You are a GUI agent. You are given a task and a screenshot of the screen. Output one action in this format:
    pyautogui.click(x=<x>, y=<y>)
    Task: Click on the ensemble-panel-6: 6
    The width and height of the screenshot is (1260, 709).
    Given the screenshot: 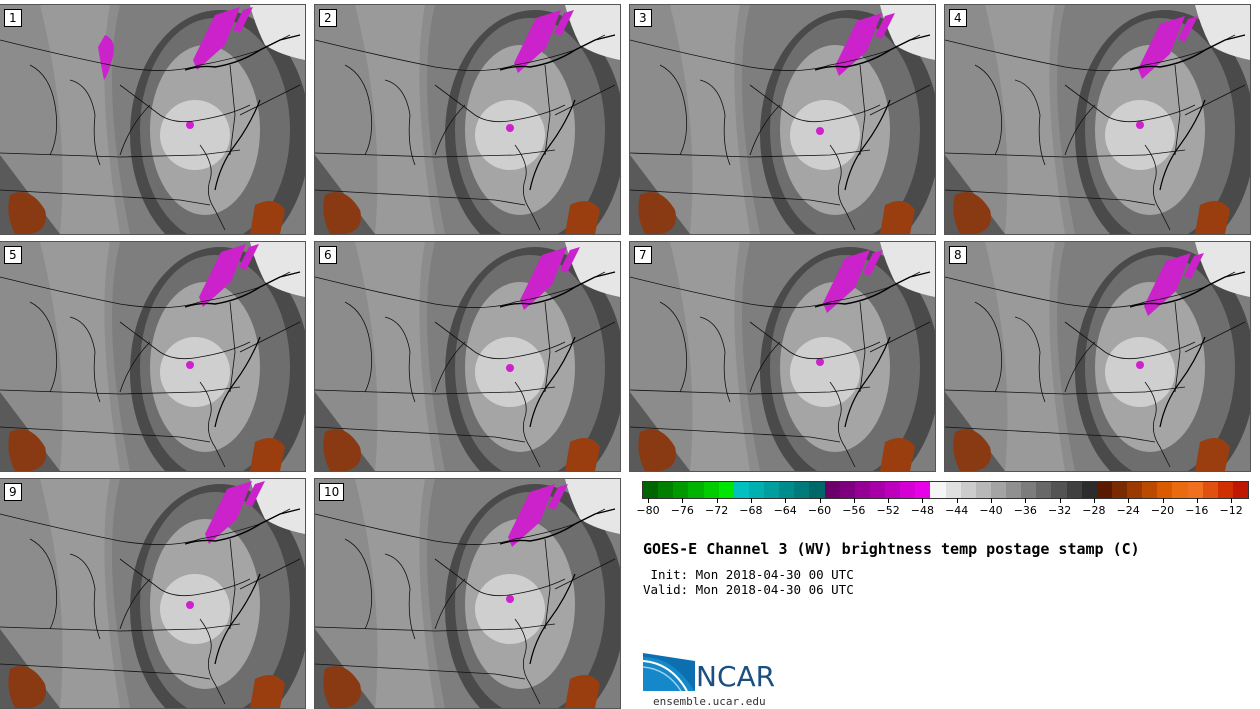 What is the action you would take?
    pyautogui.click(x=467, y=356)
    